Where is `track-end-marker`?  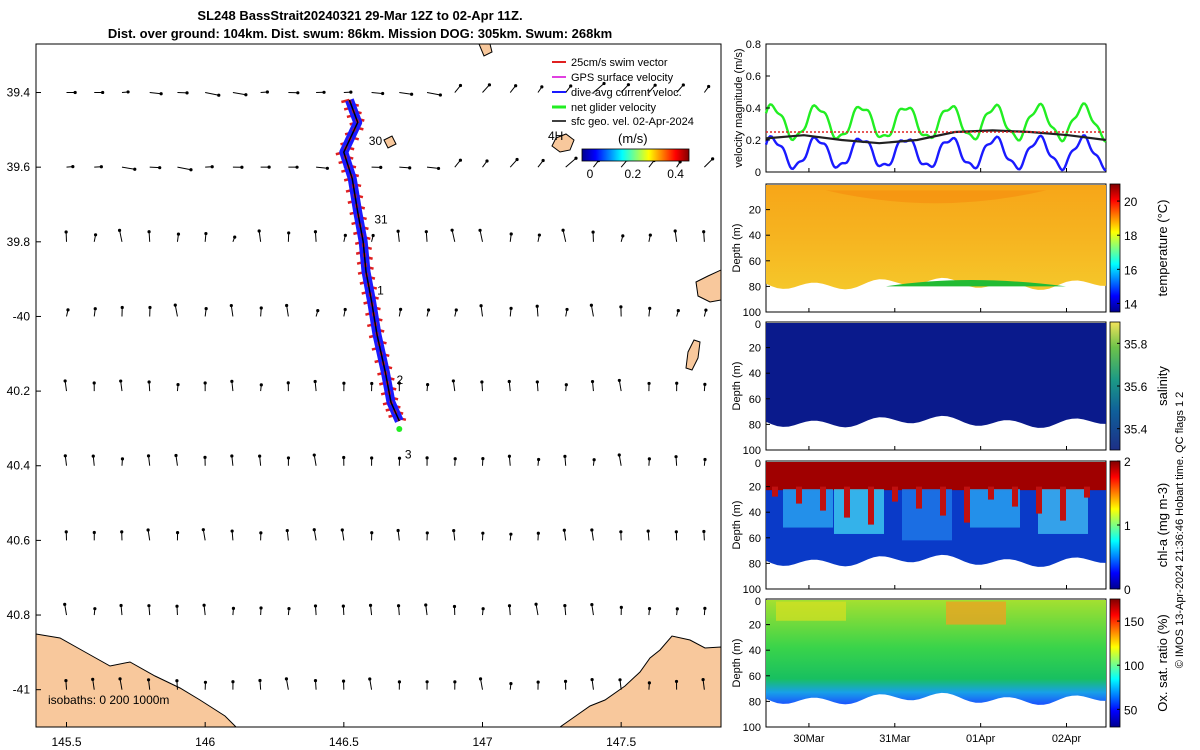
track-end-marker is located at coordinates (399, 428).